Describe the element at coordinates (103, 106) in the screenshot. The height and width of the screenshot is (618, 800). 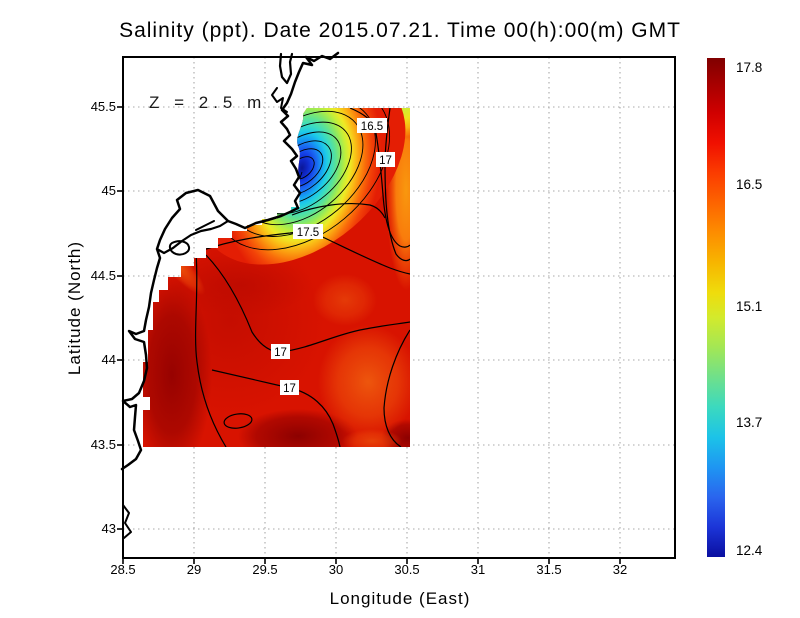
I see `y-tick-label: 45.5` at that location.